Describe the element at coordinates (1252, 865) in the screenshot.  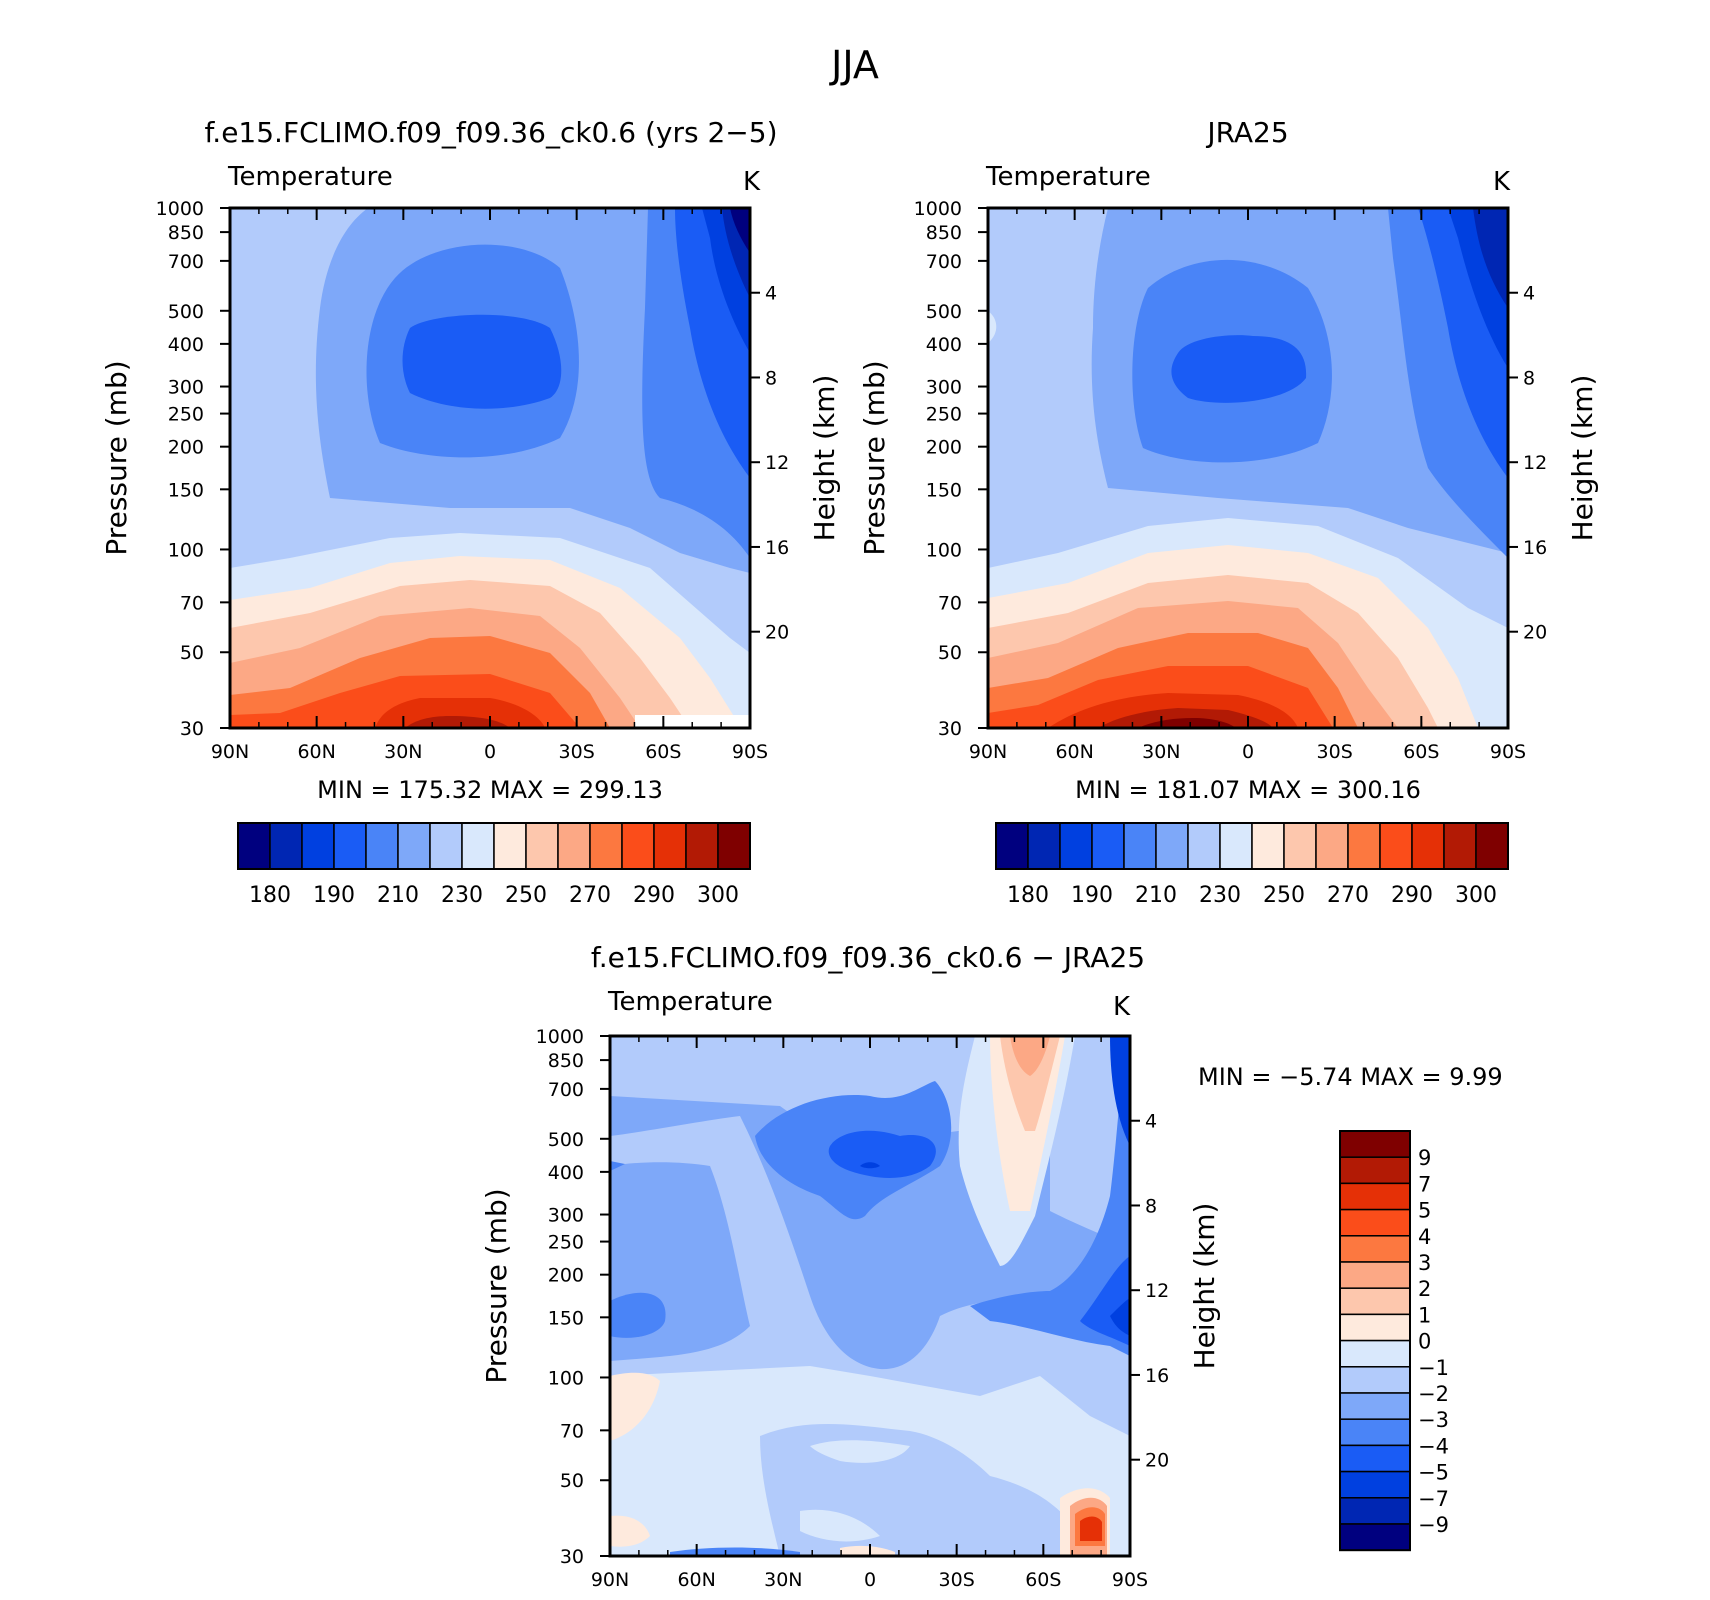
I see `colorbar: 180 190 210 230 250 270 290 300` at that location.